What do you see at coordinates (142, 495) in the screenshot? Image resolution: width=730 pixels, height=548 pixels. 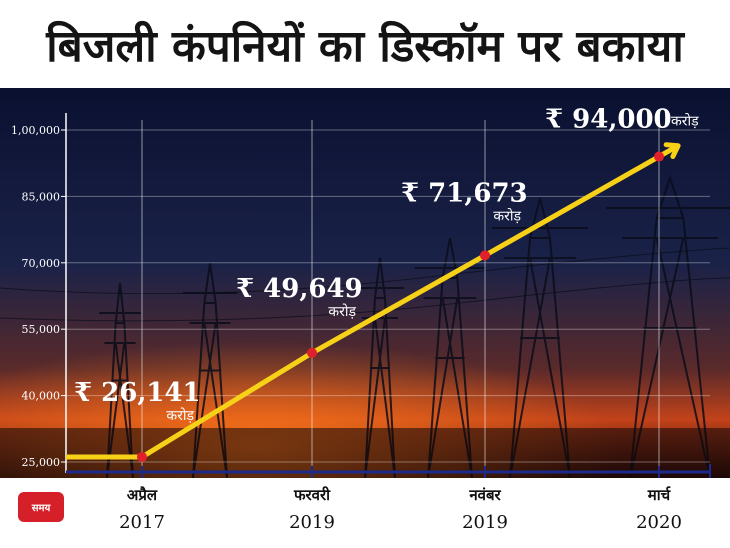 I see `x-tick-month: अप्रैल` at bounding box center [142, 495].